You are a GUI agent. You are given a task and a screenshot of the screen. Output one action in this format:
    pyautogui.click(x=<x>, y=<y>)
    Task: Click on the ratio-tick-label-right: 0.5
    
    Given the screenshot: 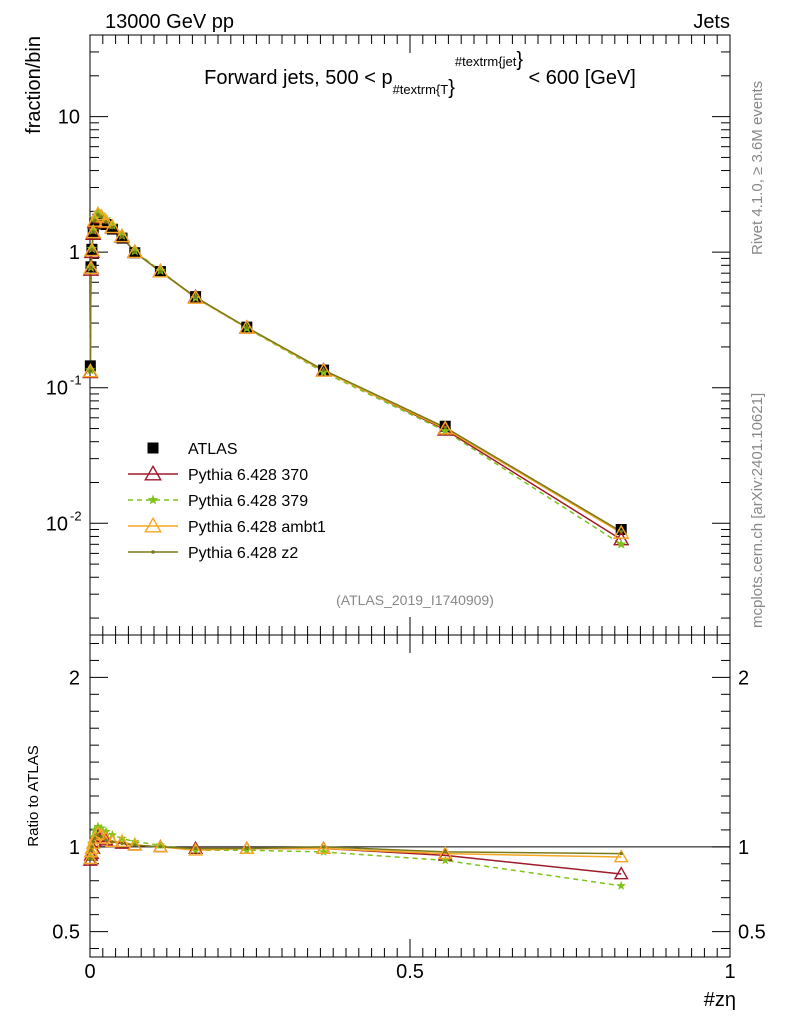 What is the action you would take?
    pyautogui.click(x=752, y=933)
    